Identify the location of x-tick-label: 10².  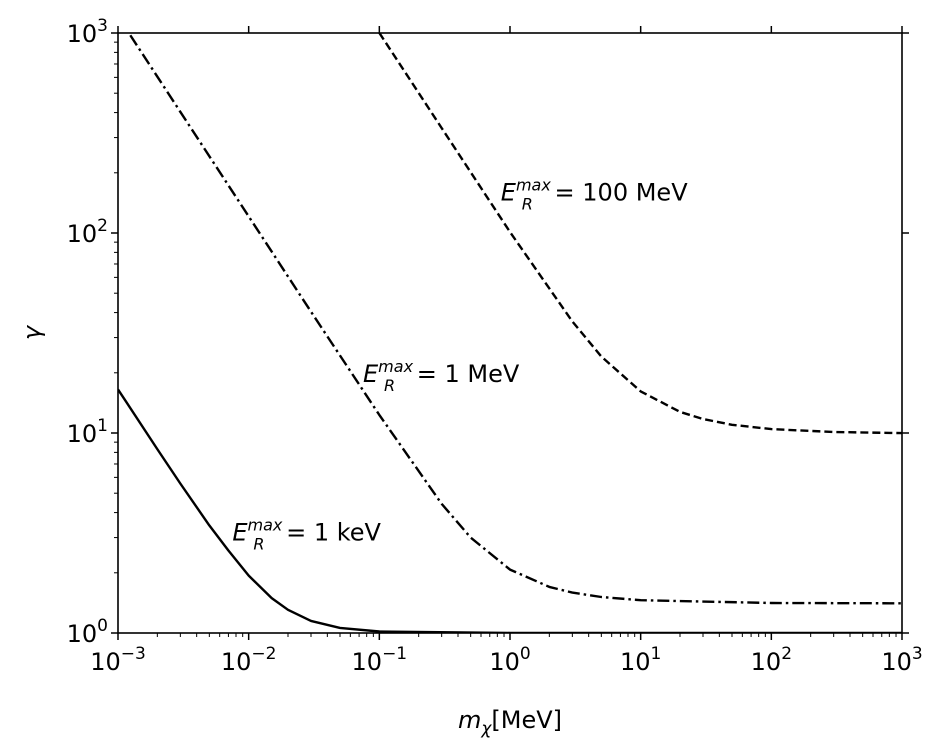
(771, 660).